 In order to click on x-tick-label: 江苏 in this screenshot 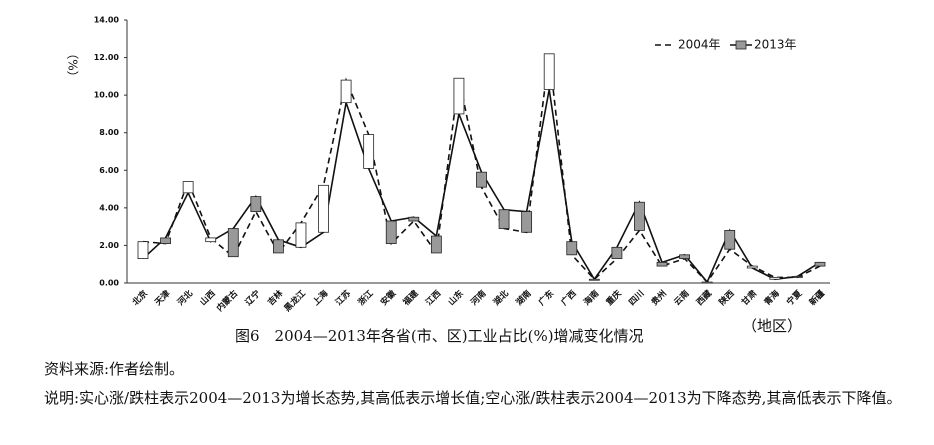, I will do `click(343, 298)`.